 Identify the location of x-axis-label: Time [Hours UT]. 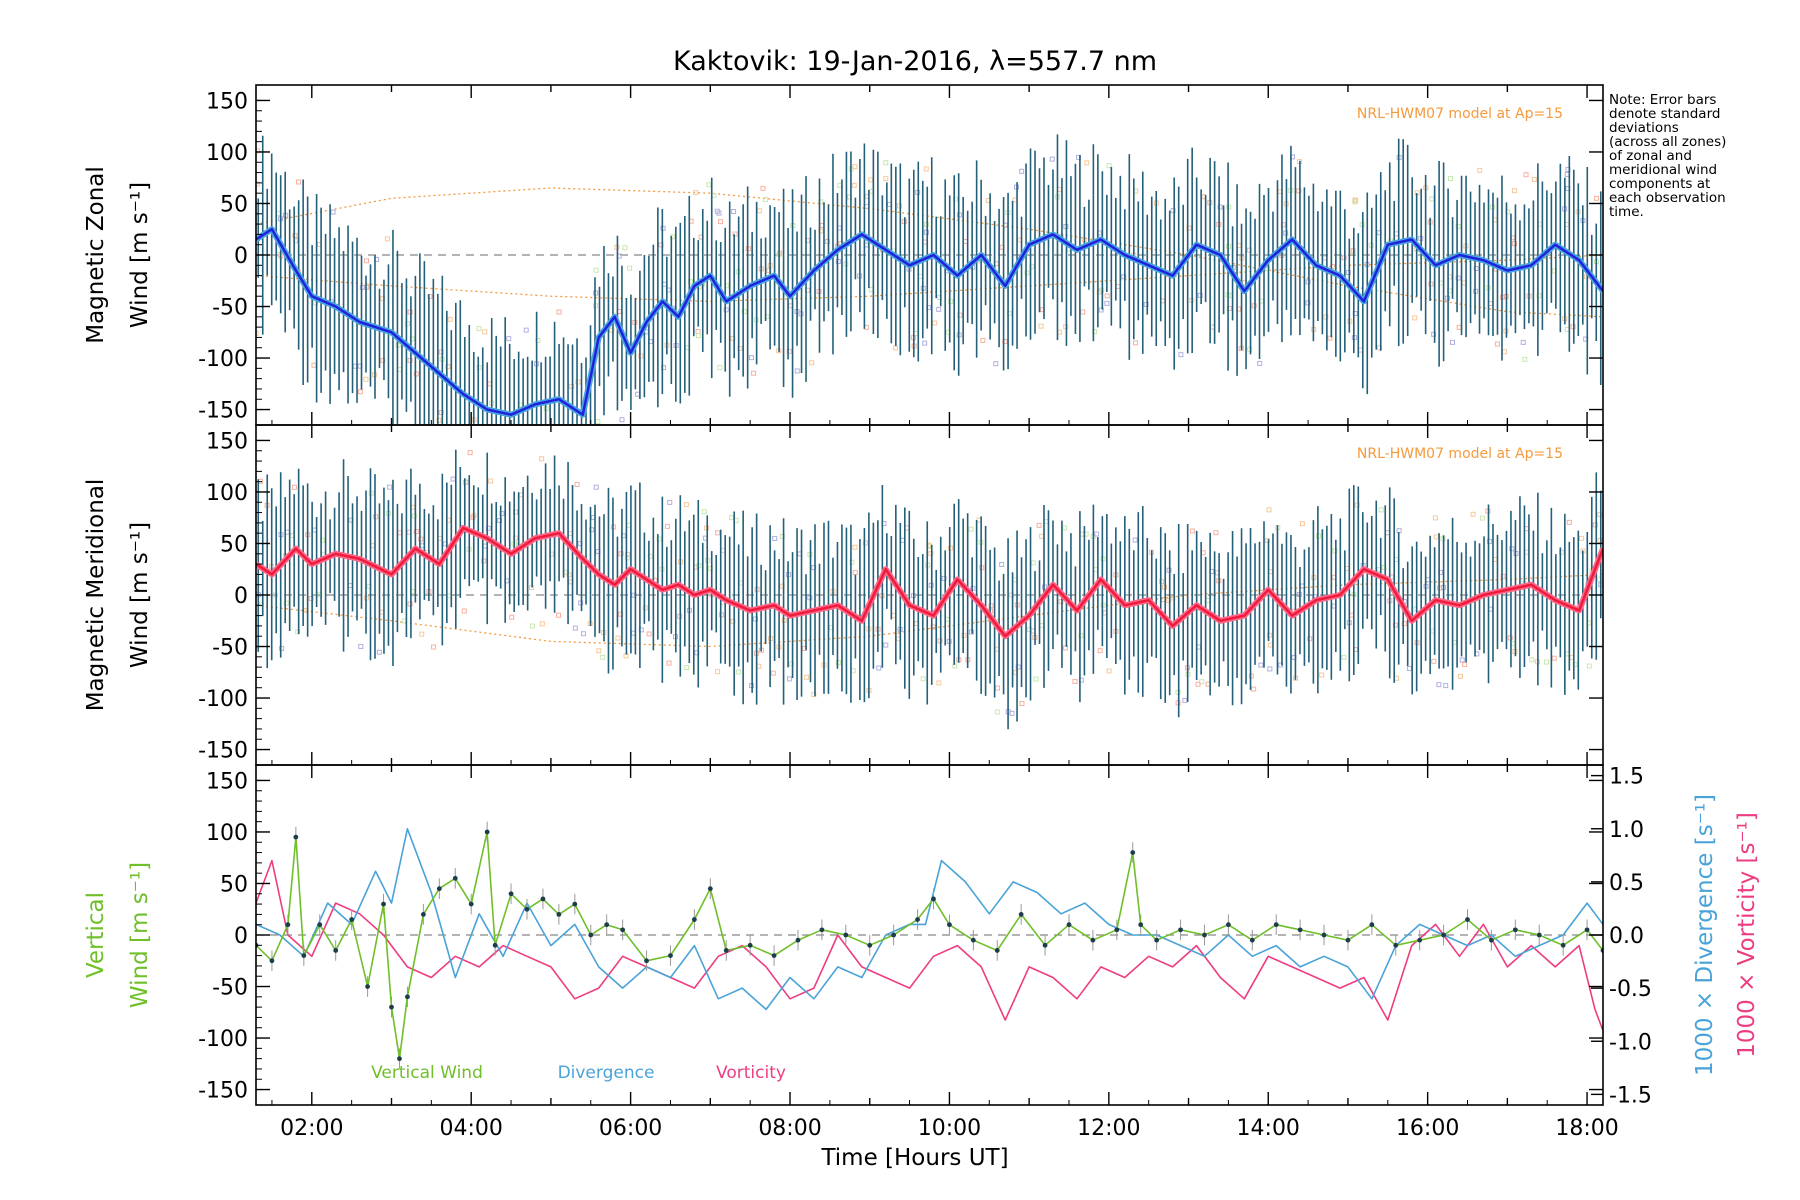
(914, 1158).